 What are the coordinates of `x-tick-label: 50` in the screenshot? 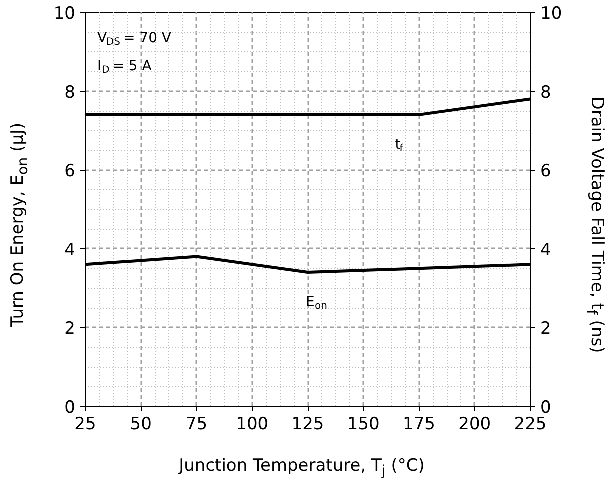 It's located at (141, 424).